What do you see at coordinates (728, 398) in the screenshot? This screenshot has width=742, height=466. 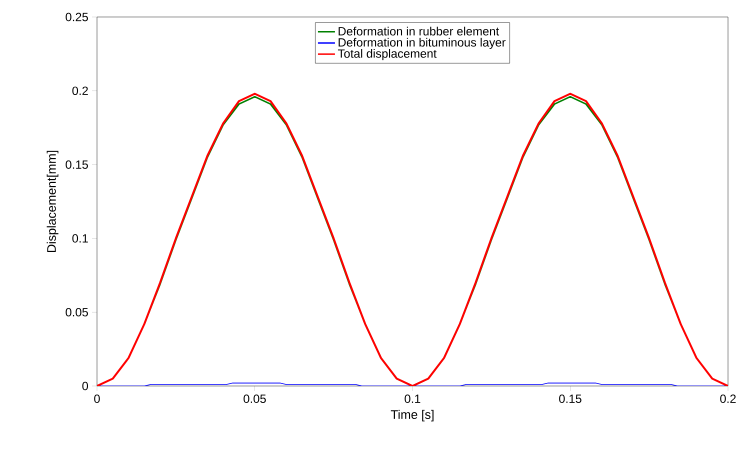 I see `x-tick-label: 0.2` at bounding box center [728, 398].